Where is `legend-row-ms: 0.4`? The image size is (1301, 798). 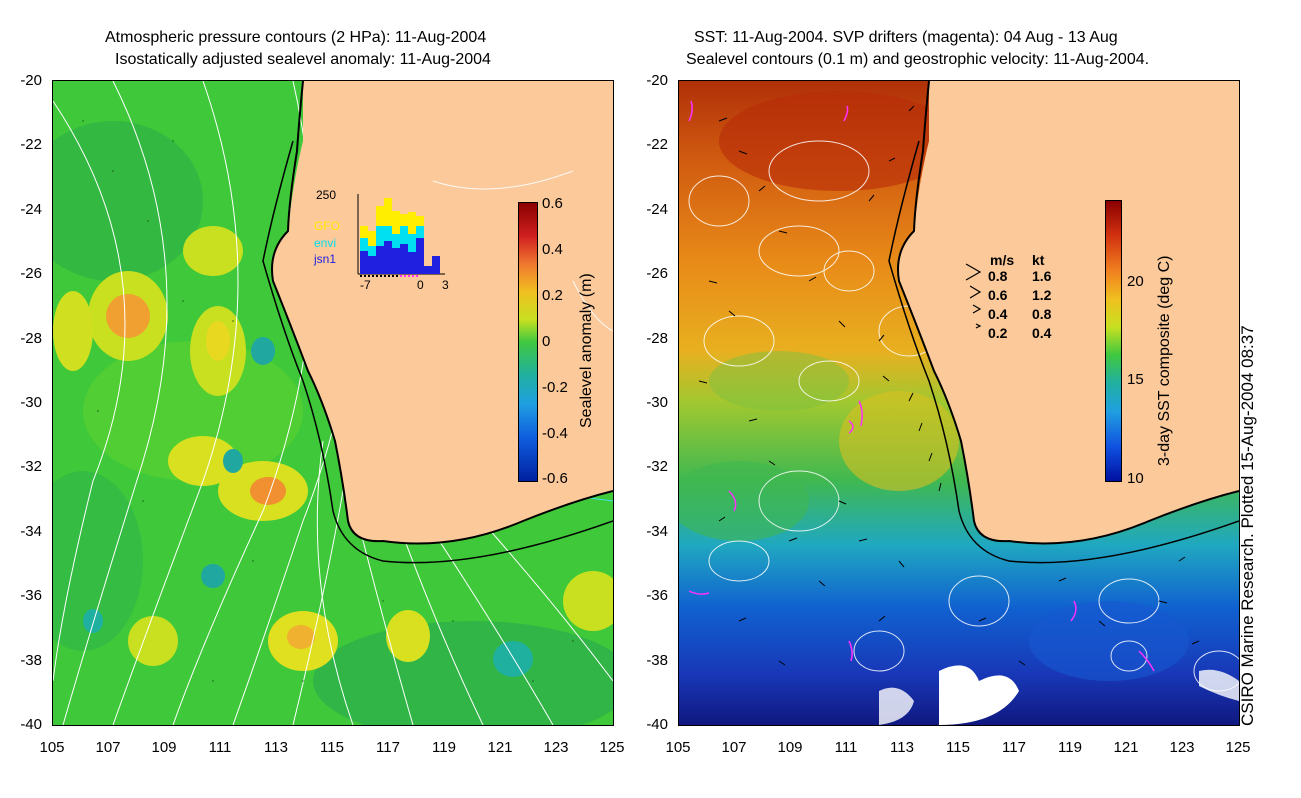
legend-row-ms: 0.4 is located at coordinates (998, 314).